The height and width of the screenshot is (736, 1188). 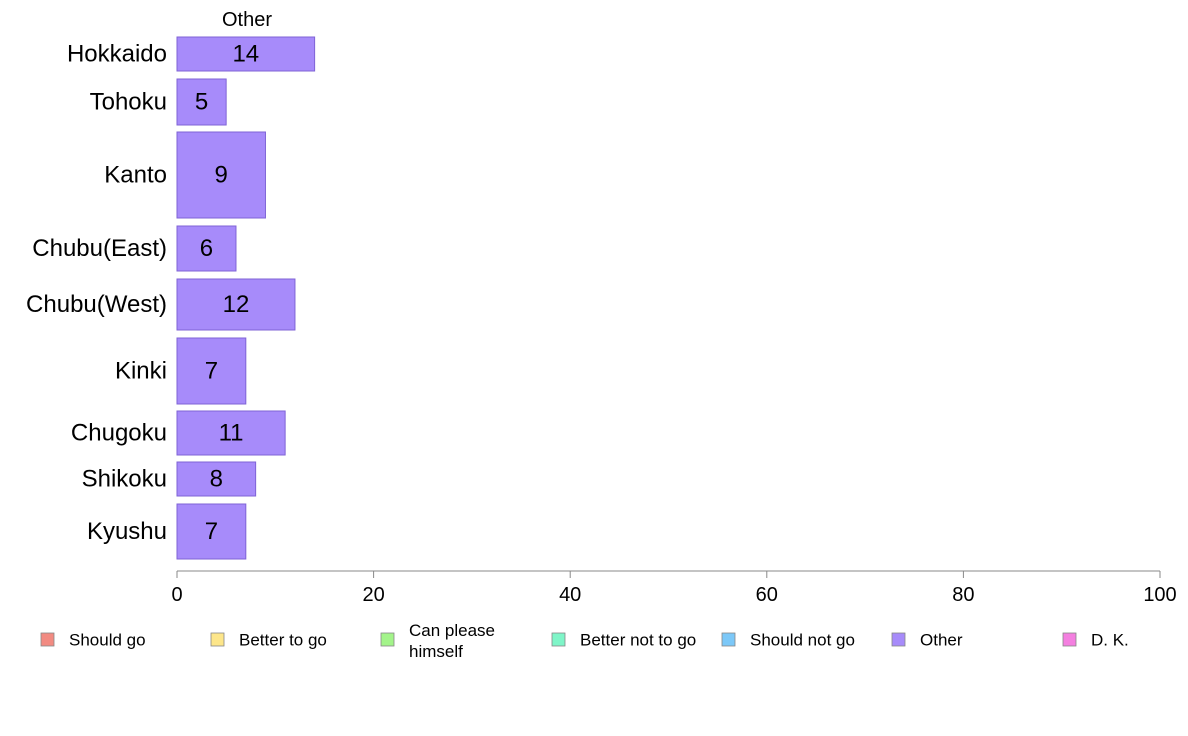 What do you see at coordinates (570, 595) in the screenshot?
I see `x-tick-label: 40` at bounding box center [570, 595].